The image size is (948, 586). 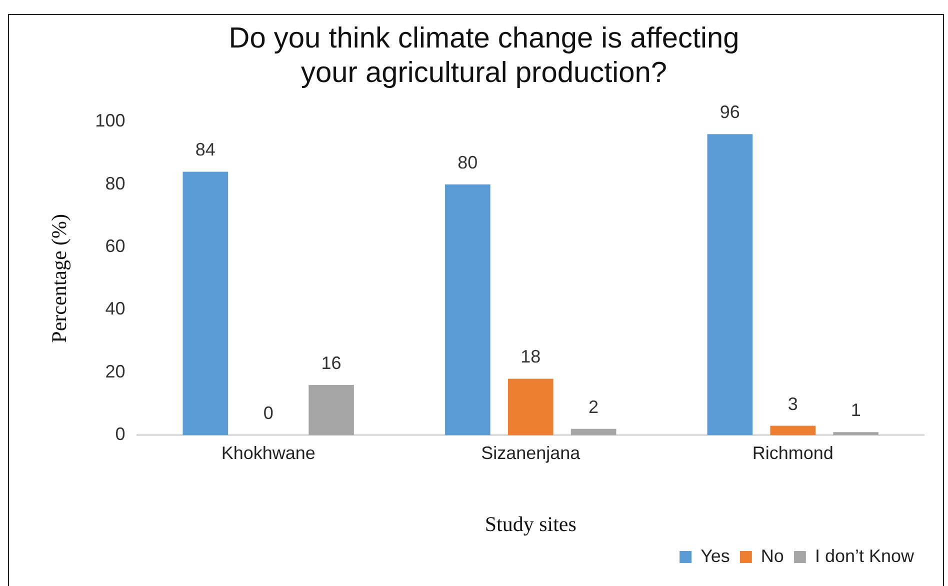 What do you see at coordinates (115, 371) in the screenshot?
I see `y-tick-label: 20` at bounding box center [115, 371].